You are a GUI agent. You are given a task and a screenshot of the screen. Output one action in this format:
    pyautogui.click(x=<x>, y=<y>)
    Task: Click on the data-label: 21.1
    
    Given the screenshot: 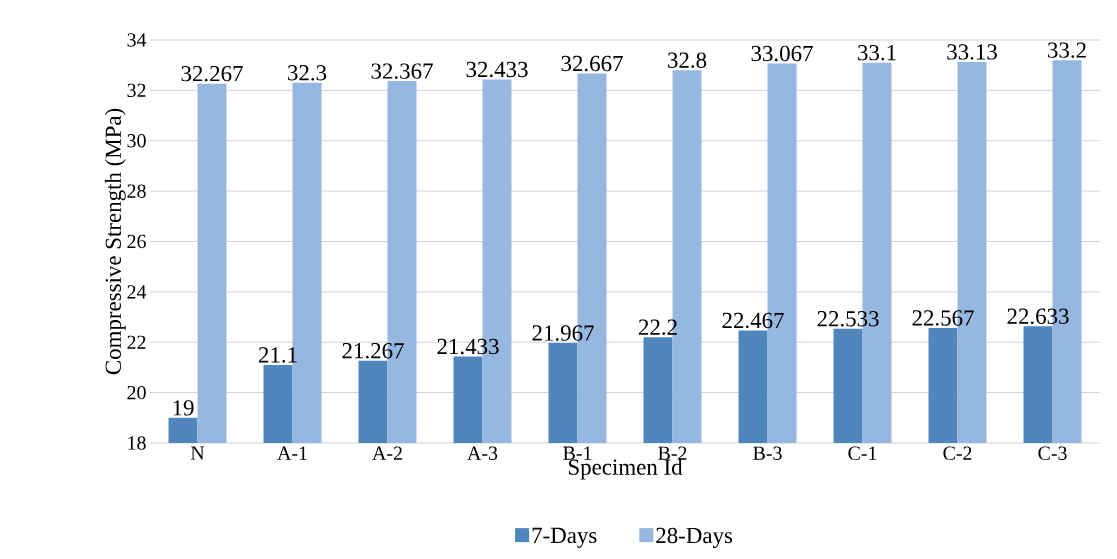 What is the action you would take?
    pyautogui.click(x=277, y=355)
    